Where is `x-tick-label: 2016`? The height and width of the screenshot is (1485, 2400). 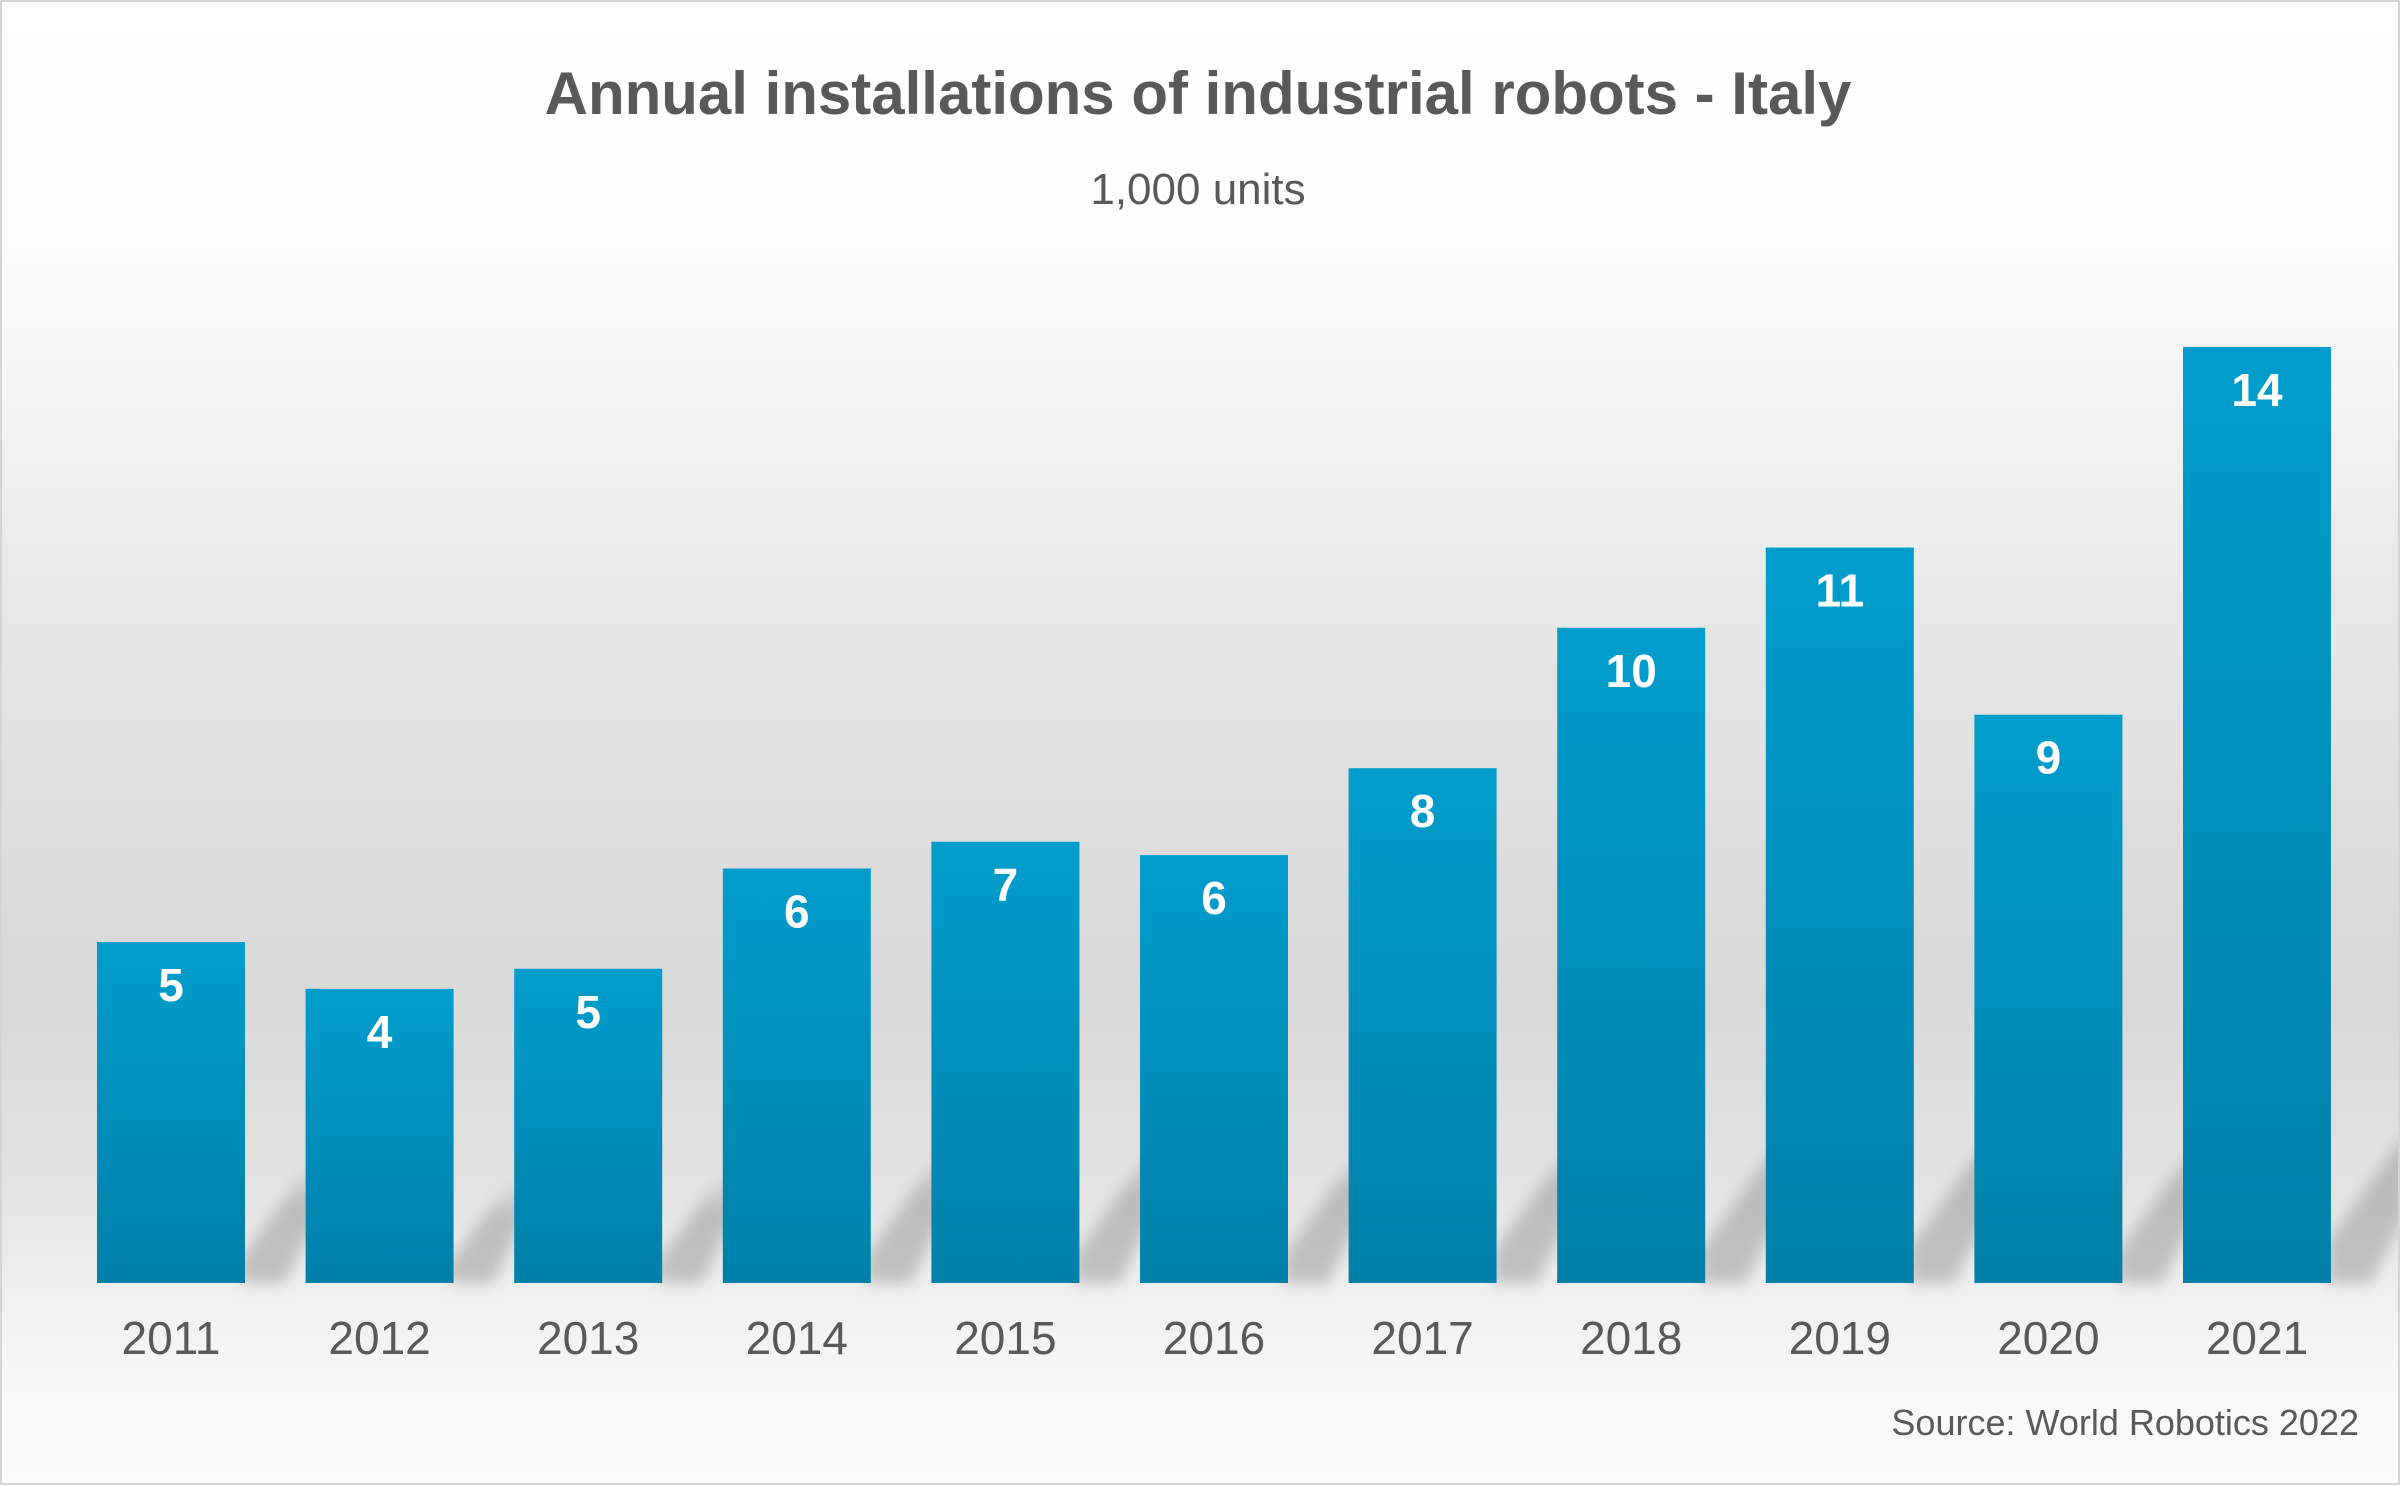
x-tick-label: 2016 is located at coordinates (1214, 1338).